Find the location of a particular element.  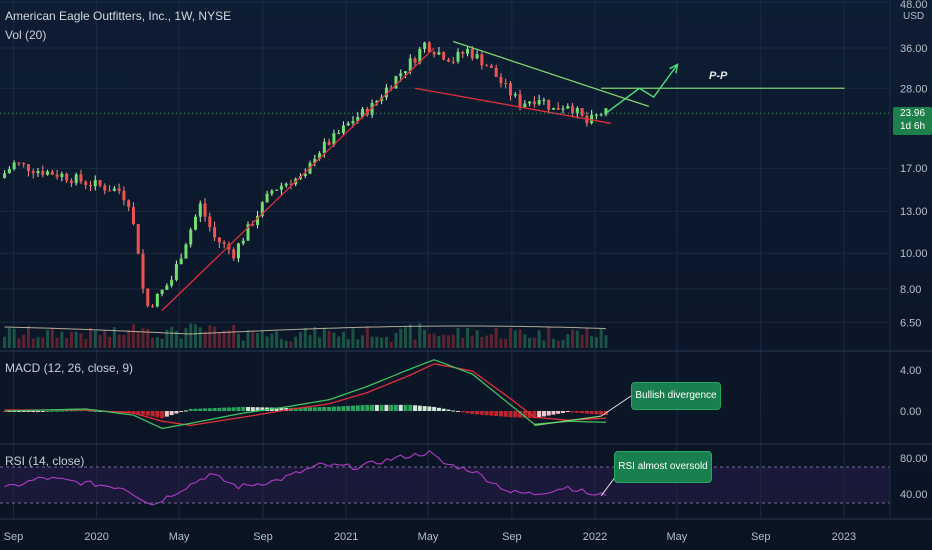

rsi-tick-label: 40.00 is located at coordinates (914, 495).